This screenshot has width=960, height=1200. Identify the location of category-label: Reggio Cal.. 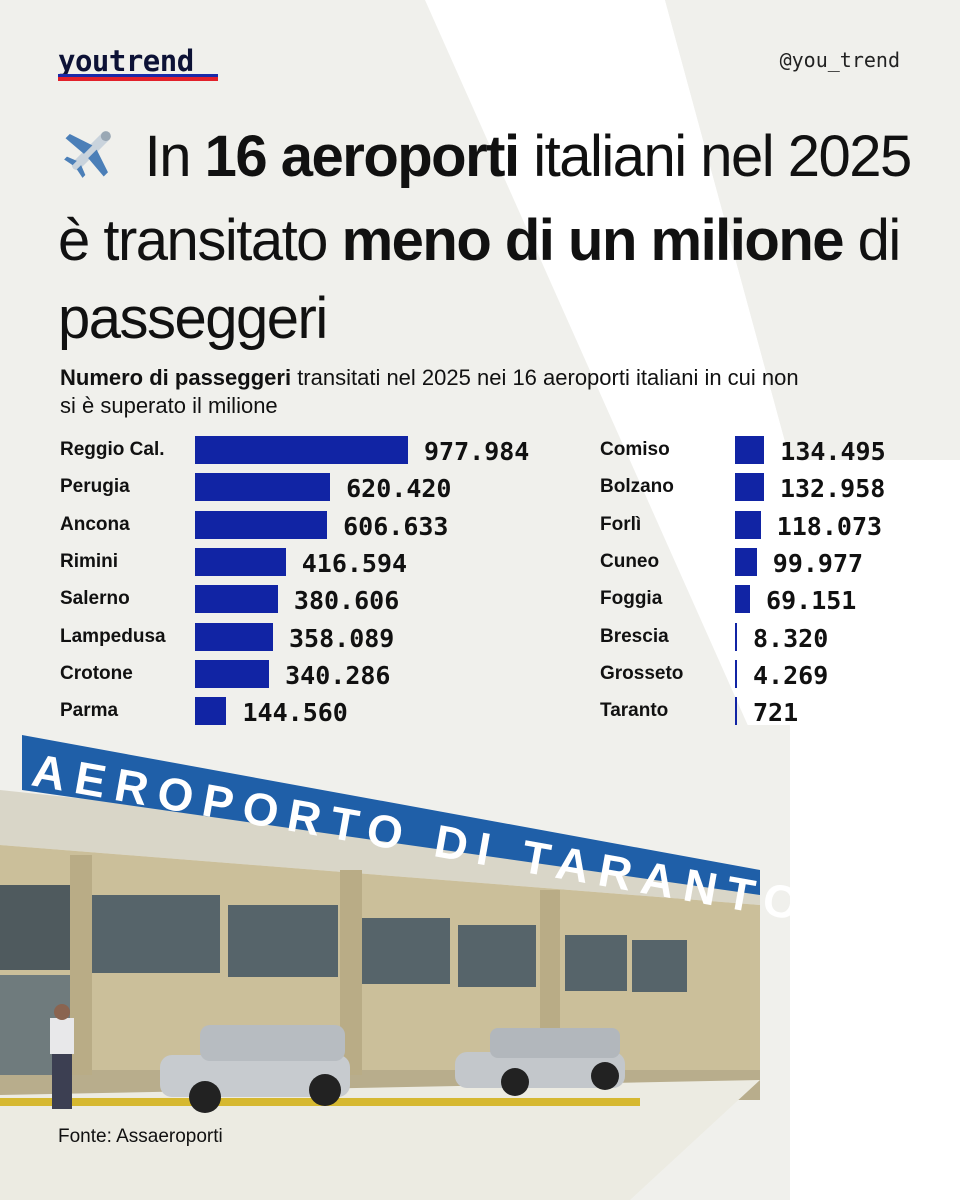
(112, 449).